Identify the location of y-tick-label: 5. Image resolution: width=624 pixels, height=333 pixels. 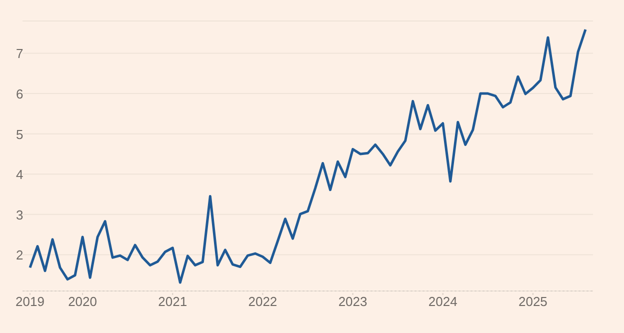
(20, 134).